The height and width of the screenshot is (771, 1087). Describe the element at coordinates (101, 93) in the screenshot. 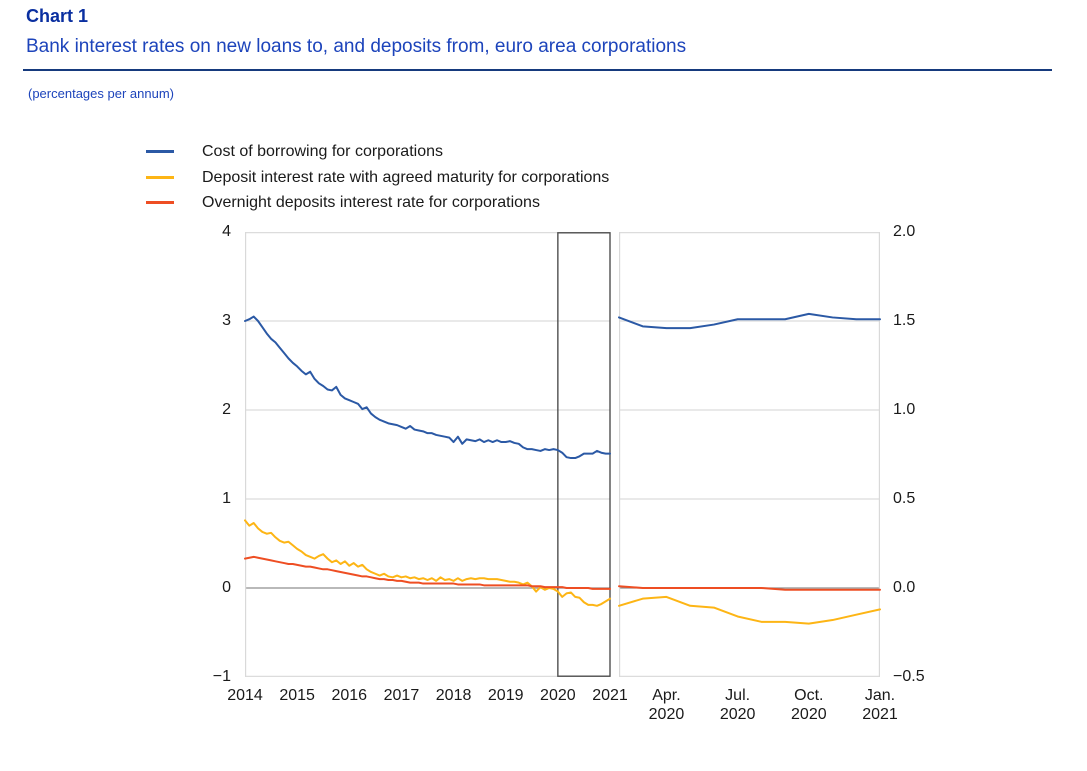

I see `unit-note: (percentages per annum)` at that location.